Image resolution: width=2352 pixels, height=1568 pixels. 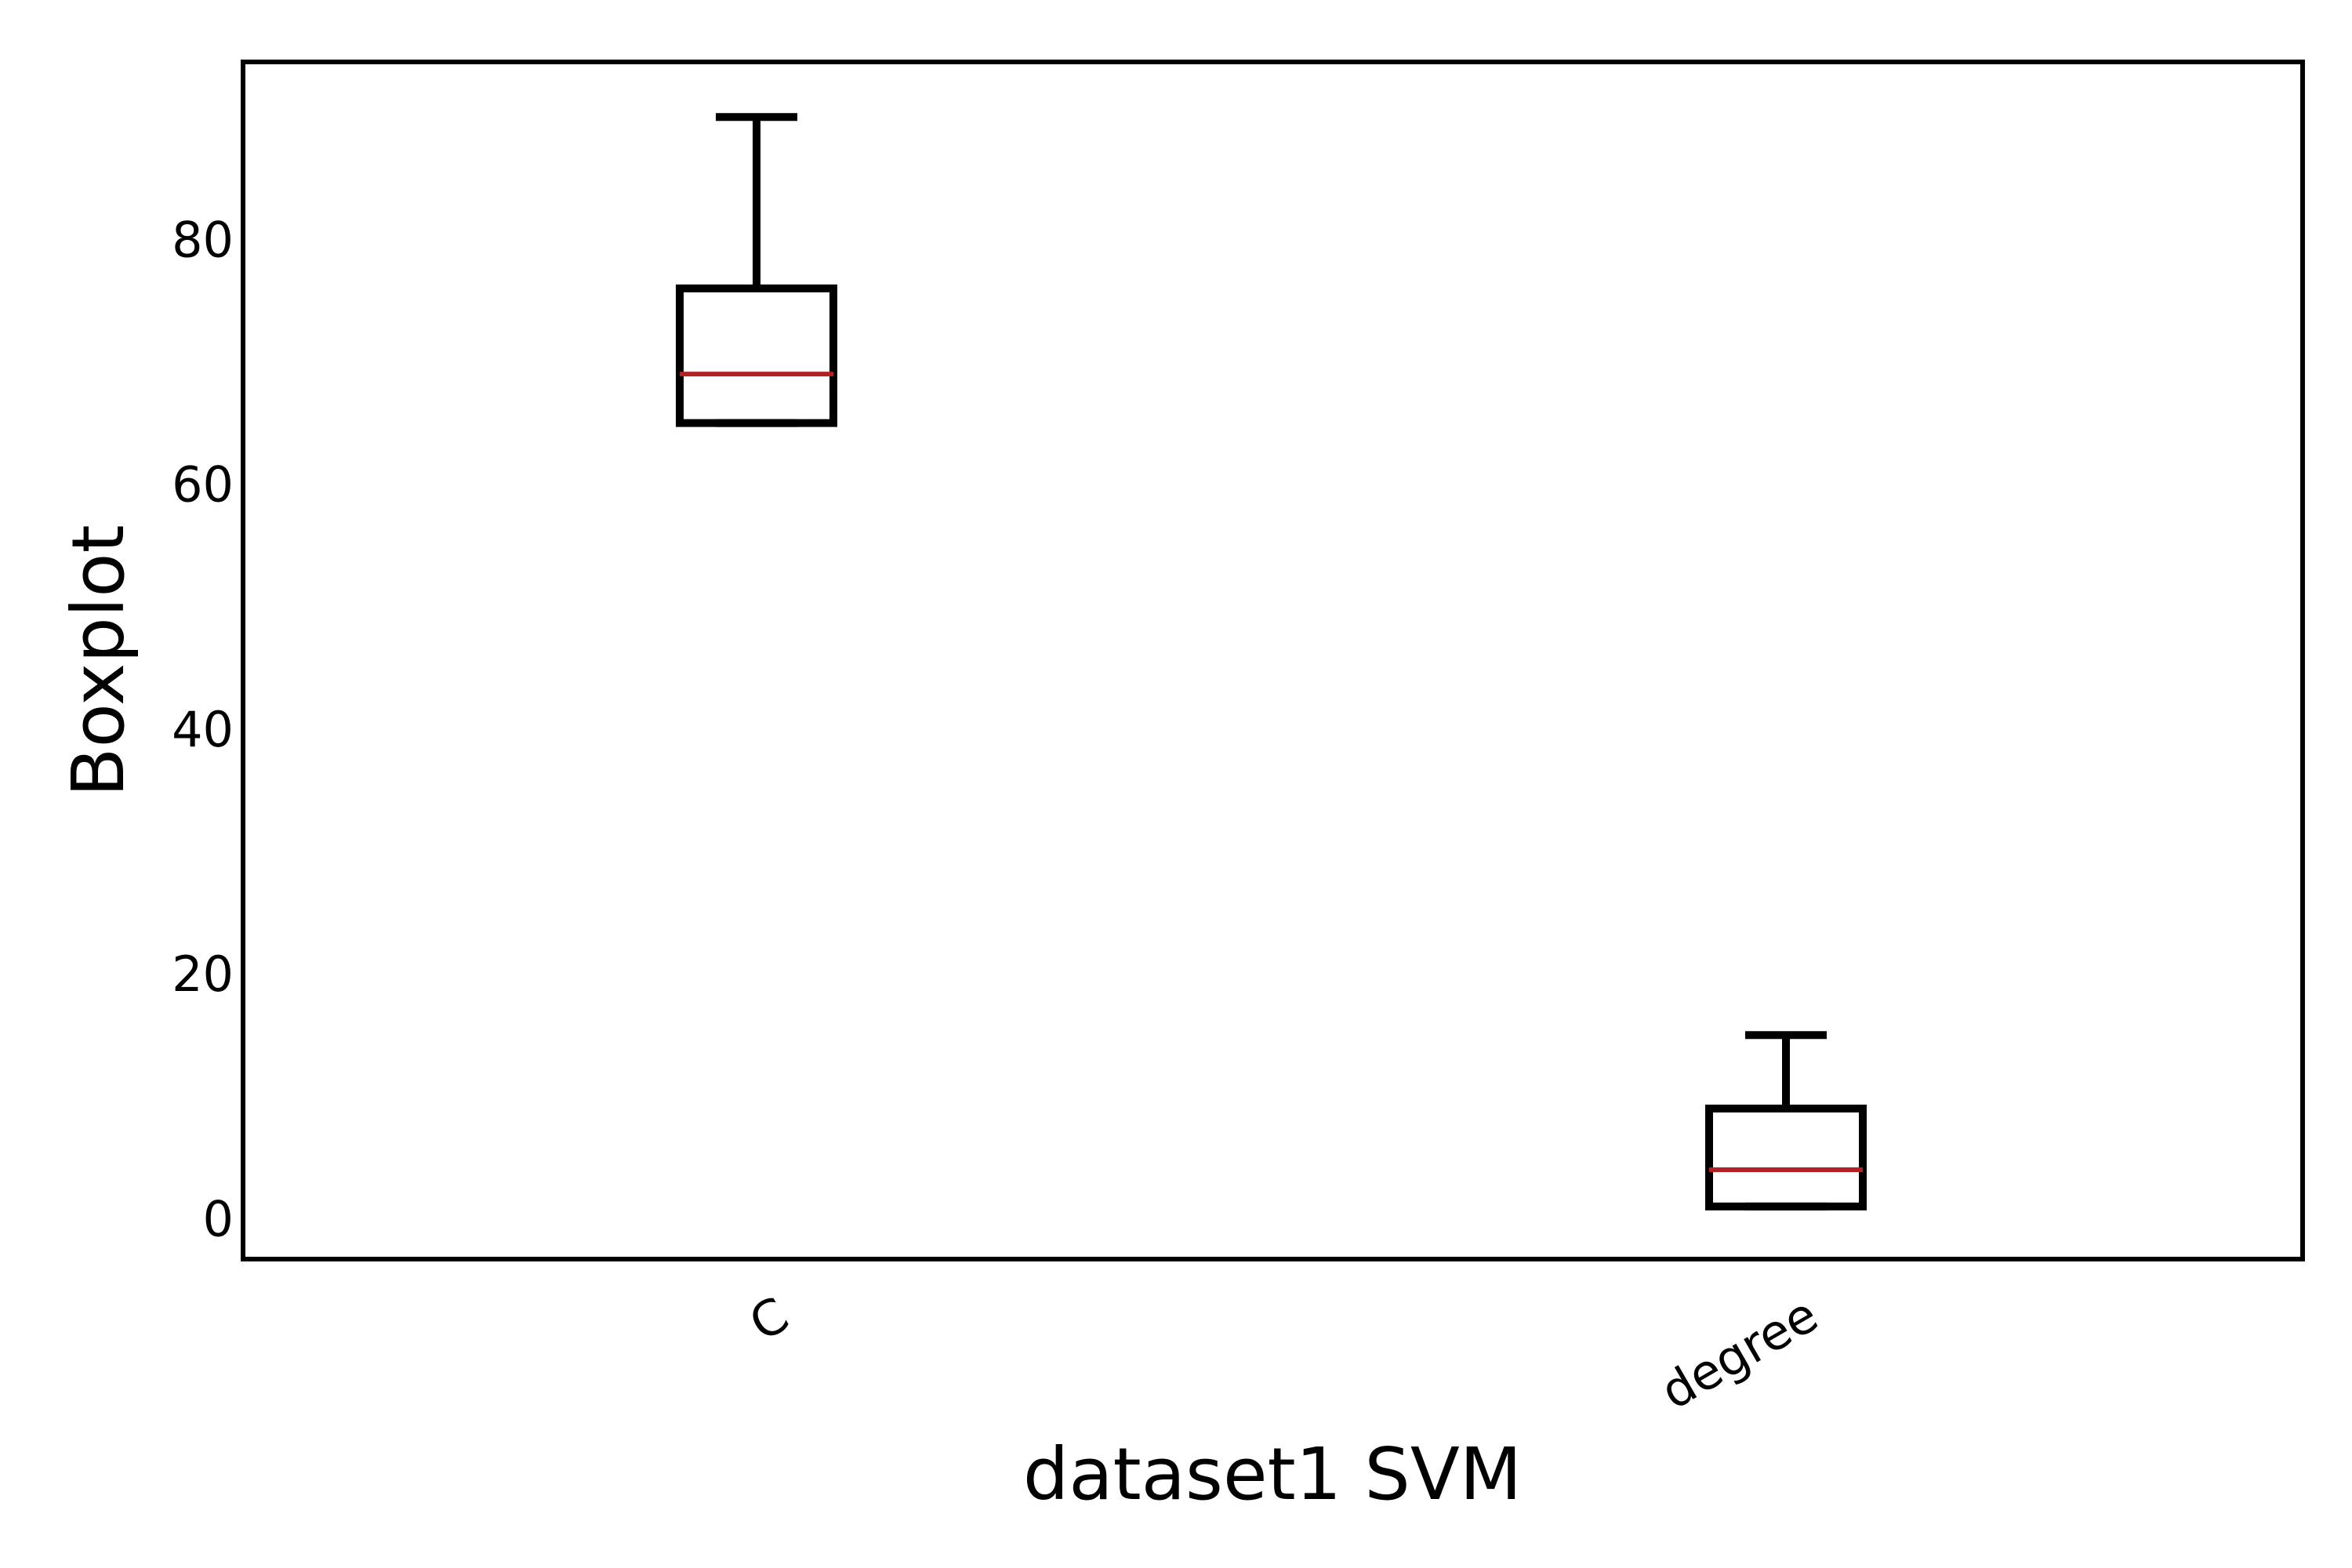 I want to click on y-ticks-layer: 0 20 40 60 80, so click(x=203, y=729).